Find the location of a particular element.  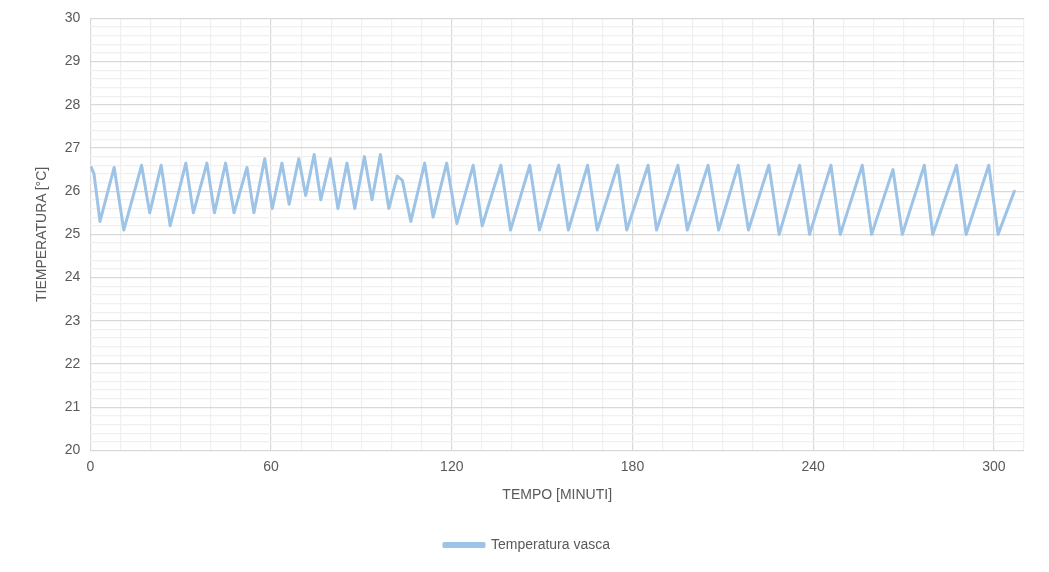

y-tick-label: 29 is located at coordinates (72, 60).